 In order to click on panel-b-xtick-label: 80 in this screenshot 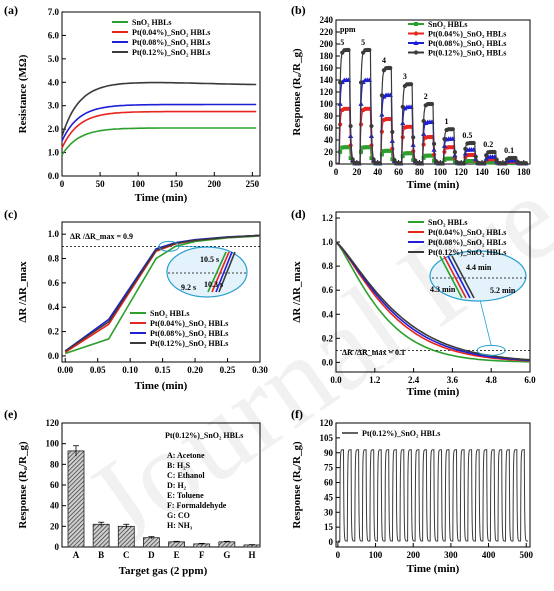, I will do `click(420, 172)`.